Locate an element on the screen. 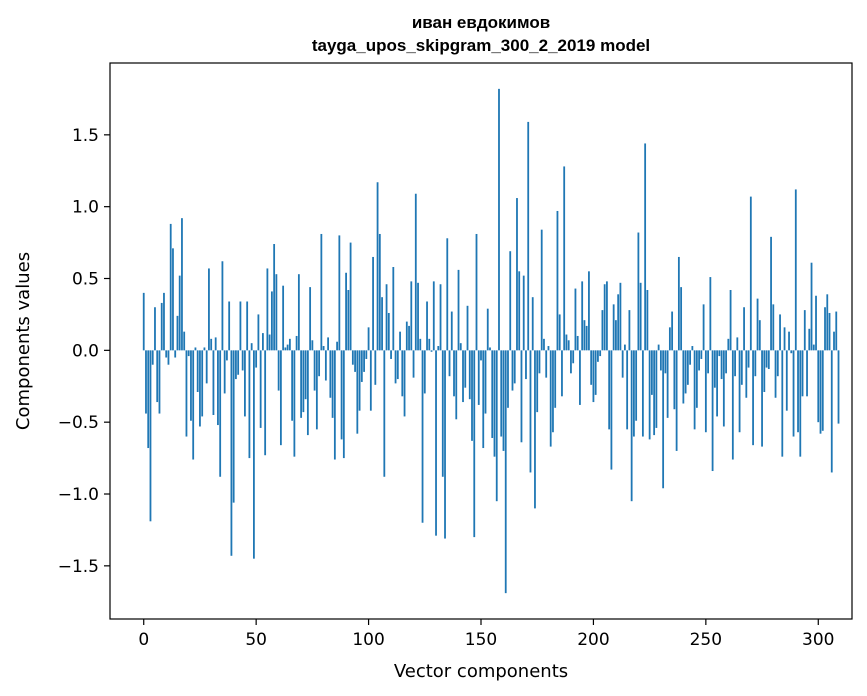  x-tick-label: 200 is located at coordinates (593, 640).